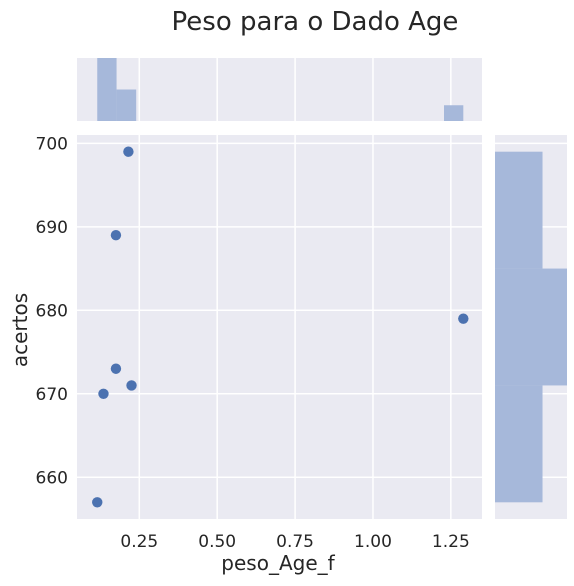  What do you see at coordinates (52, 311) in the screenshot?
I see `y-tick-label: 680` at bounding box center [52, 311].